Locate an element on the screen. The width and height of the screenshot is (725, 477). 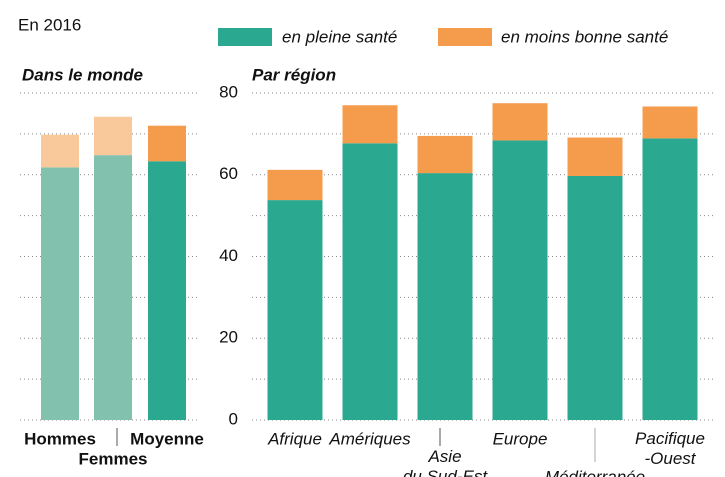
x-tick-label: Amériques is located at coordinates (369, 438).